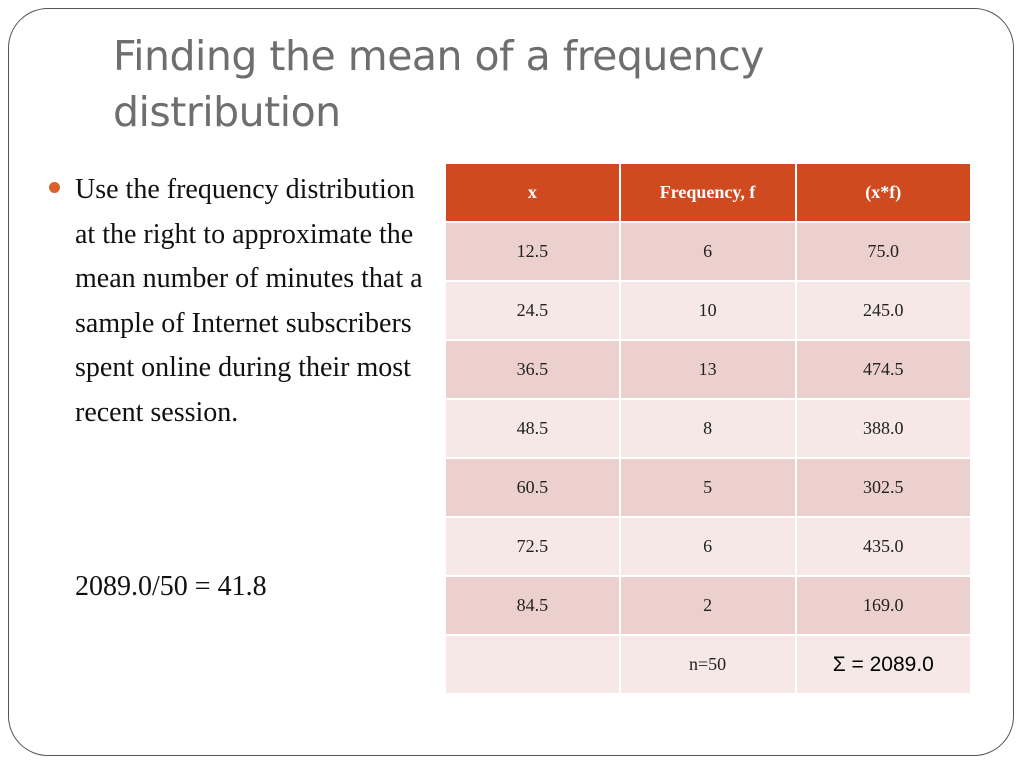  I want to click on bullet-dot, so click(54, 187).